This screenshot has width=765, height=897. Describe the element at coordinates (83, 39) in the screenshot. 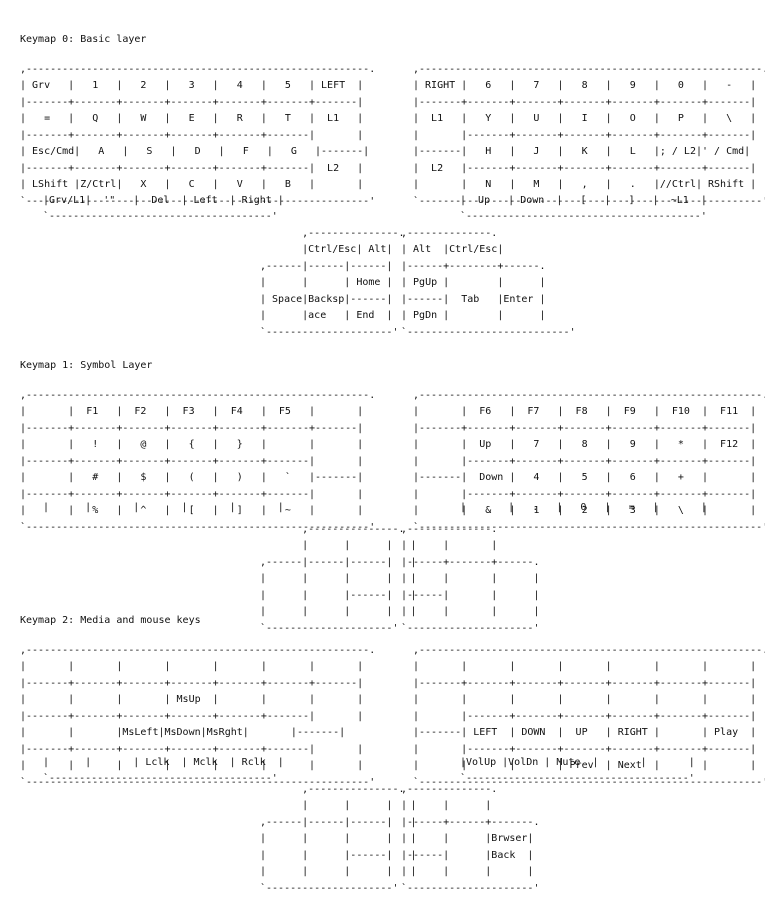

I see `keymap-0-title: Keymap 0: Basic layer` at that location.